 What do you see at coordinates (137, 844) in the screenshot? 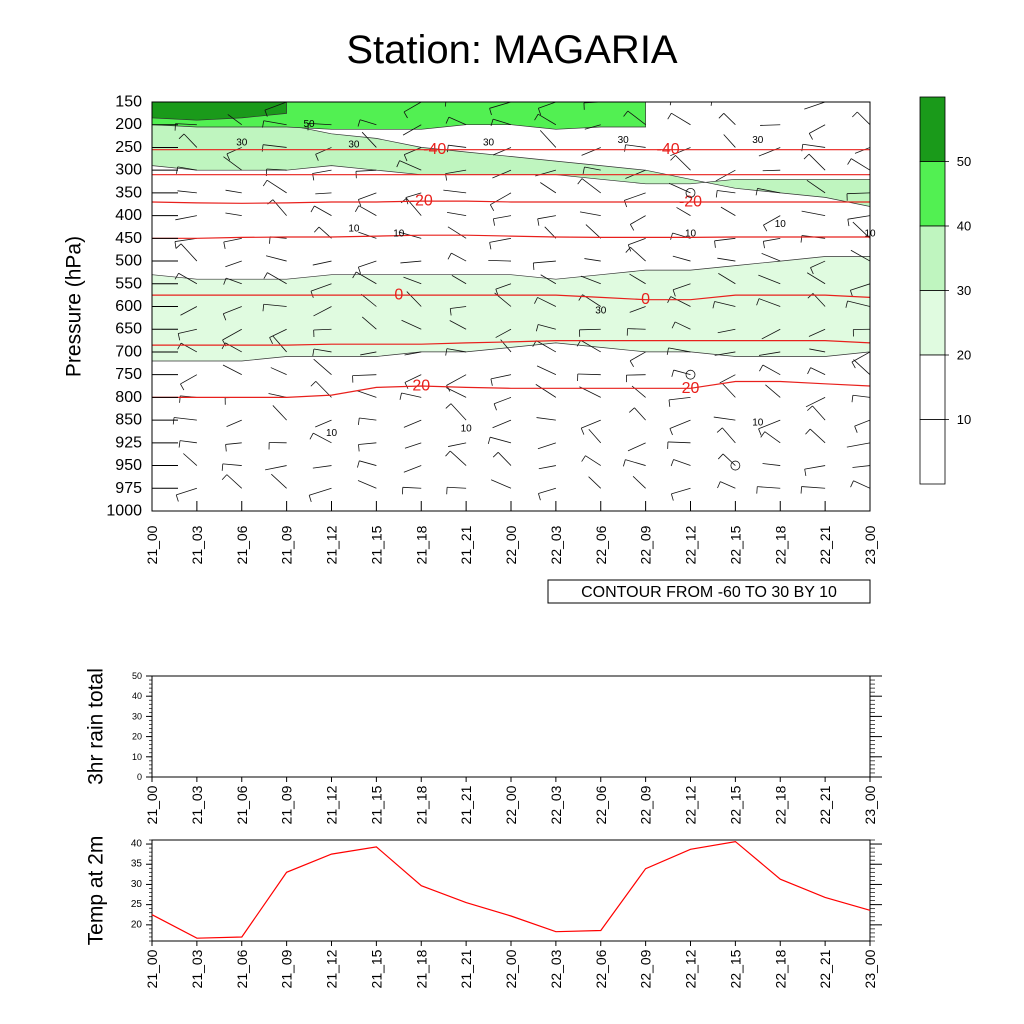
I see `y-tick-label: 40` at bounding box center [137, 844].